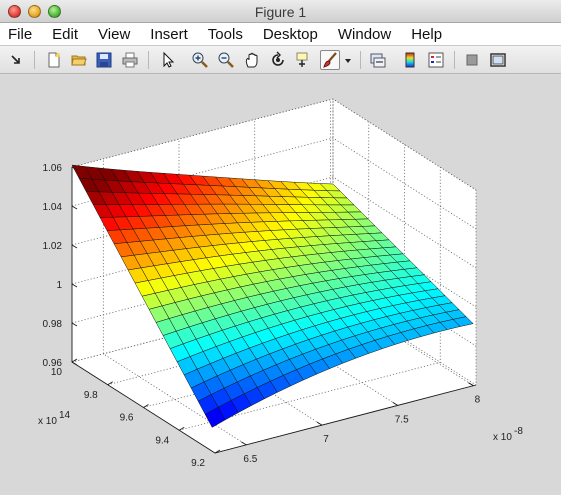 The image size is (561, 495). What do you see at coordinates (472, 60) in the screenshot?
I see `hide-tools-icon` at bounding box center [472, 60].